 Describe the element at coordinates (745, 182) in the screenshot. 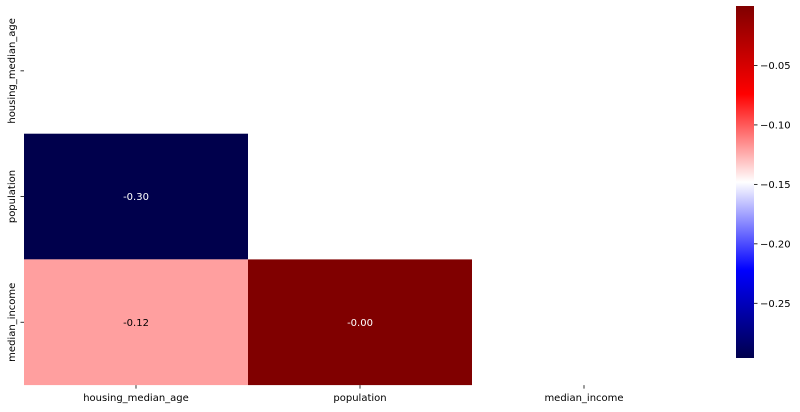

I see `colorbar` at that location.